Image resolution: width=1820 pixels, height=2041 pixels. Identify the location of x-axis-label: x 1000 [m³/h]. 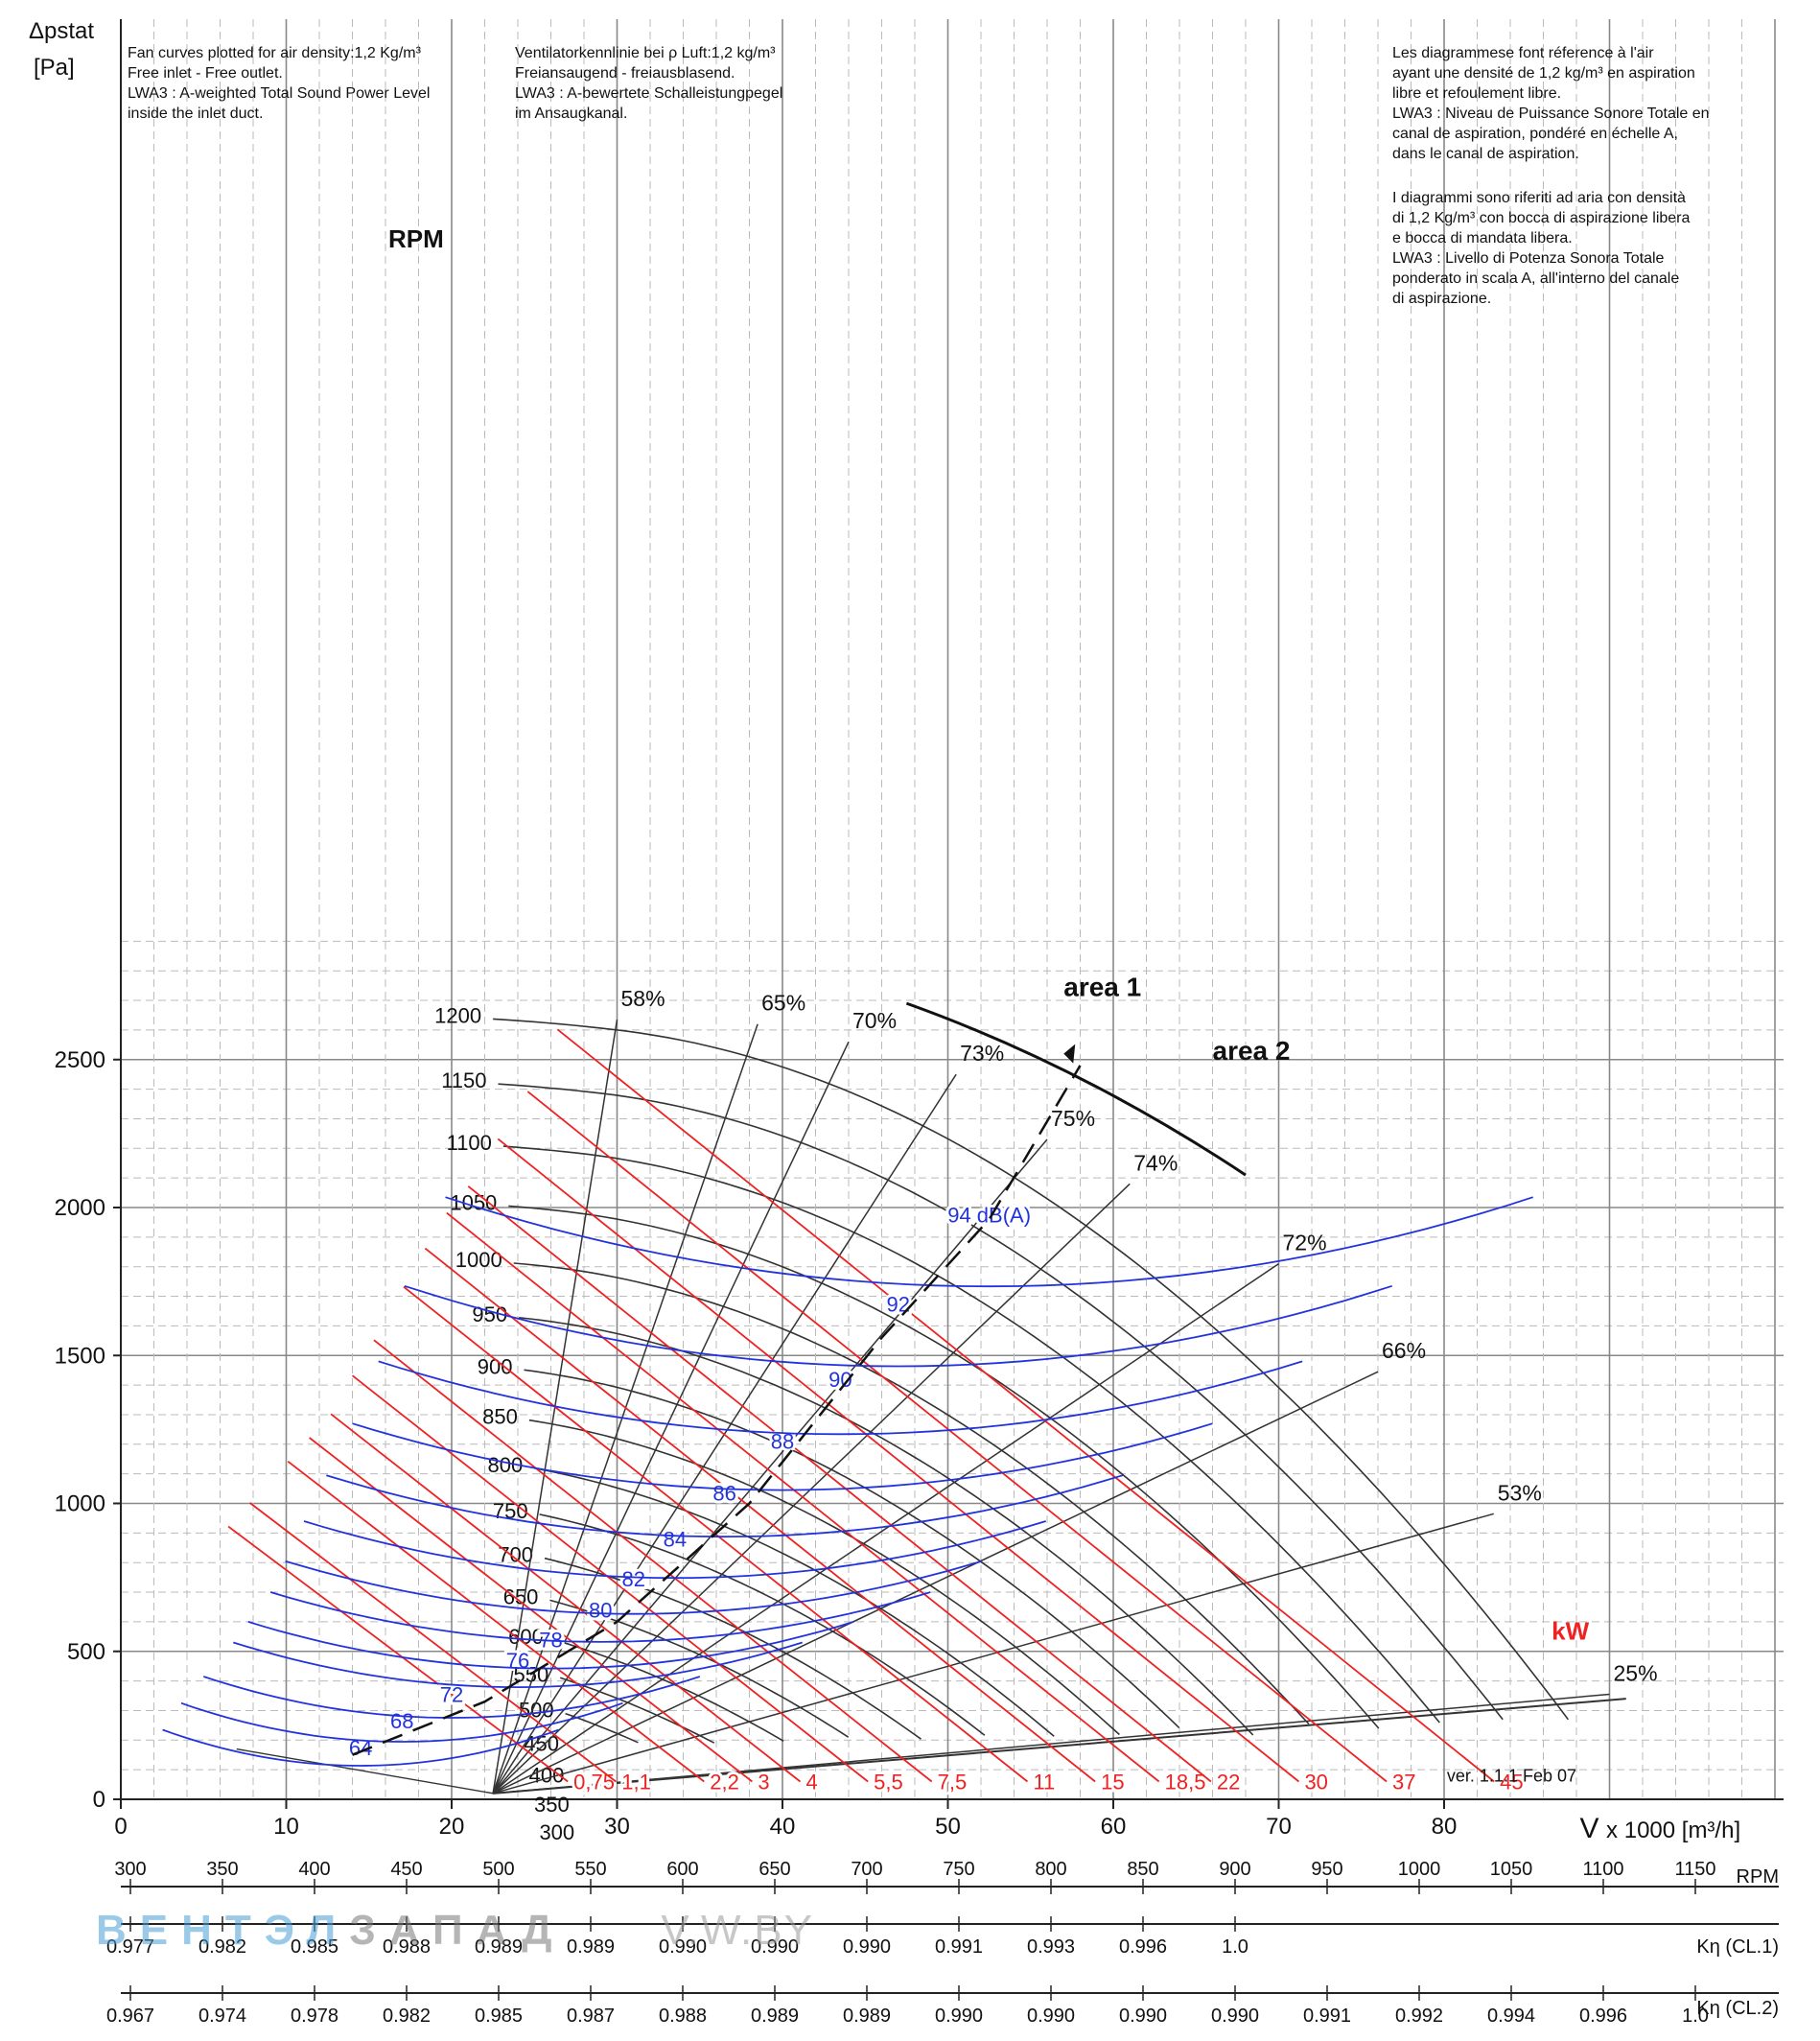
(1673, 1830).